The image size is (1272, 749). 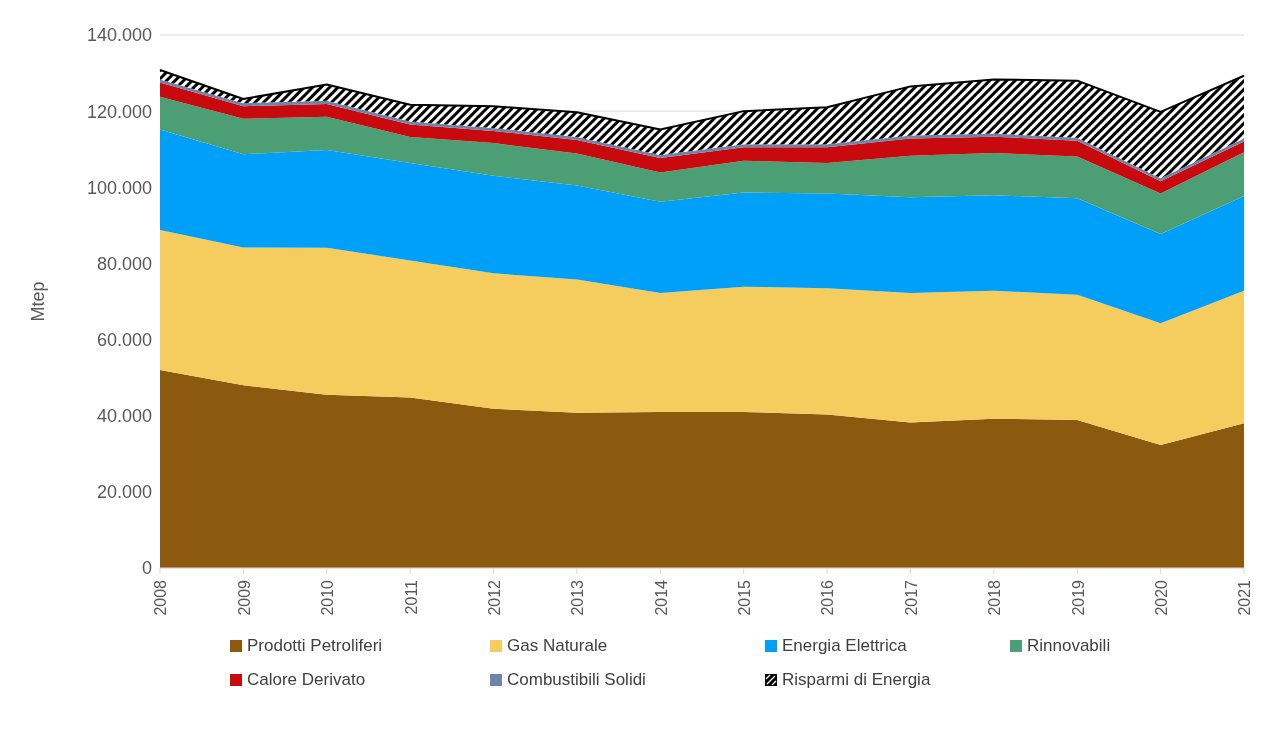 What do you see at coordinates (306, 680) in the screenshot?
I see `legend-label: Calore Derivato` at bounding box center [306, 680].